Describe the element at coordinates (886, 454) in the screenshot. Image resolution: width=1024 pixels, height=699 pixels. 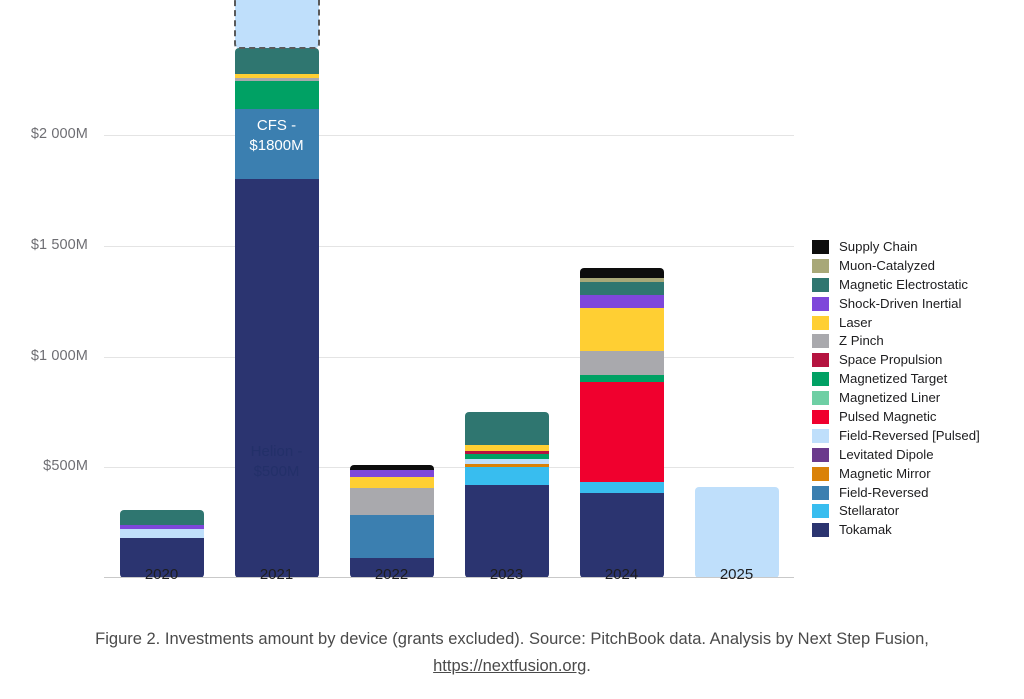
I see `legend-label: Levitated Dipole` at that location.